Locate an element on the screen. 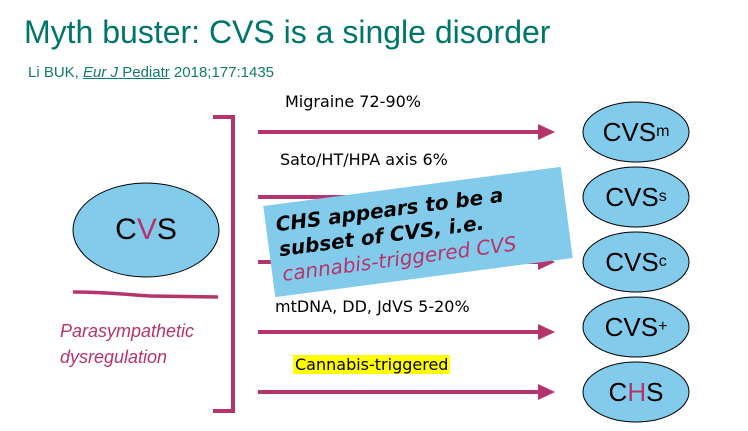 Image resolution: width=748 pixels, height=431 pixels. journal-abbrev: Eur J is located at coordinates (101, 72).